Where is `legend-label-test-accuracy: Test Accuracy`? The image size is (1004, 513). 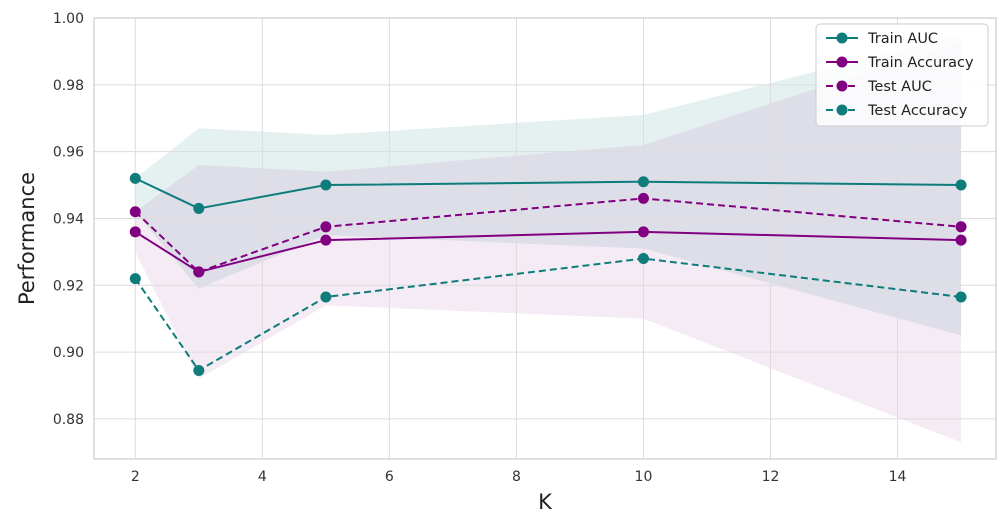
legend-label-test-accuracy: Test Accuracy is located at coordinates (917, 111).